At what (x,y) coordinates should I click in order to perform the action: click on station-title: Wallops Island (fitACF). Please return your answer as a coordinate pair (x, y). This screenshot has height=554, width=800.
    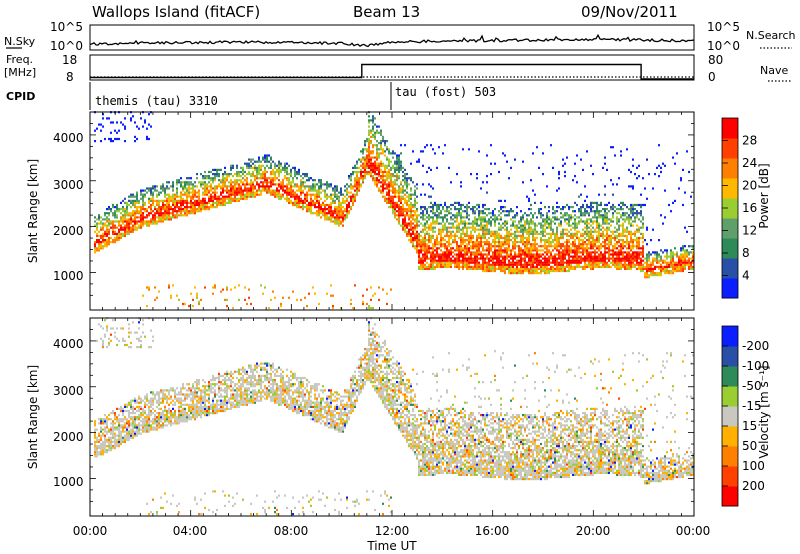
    Looking at the image, I should click on (176, 12).